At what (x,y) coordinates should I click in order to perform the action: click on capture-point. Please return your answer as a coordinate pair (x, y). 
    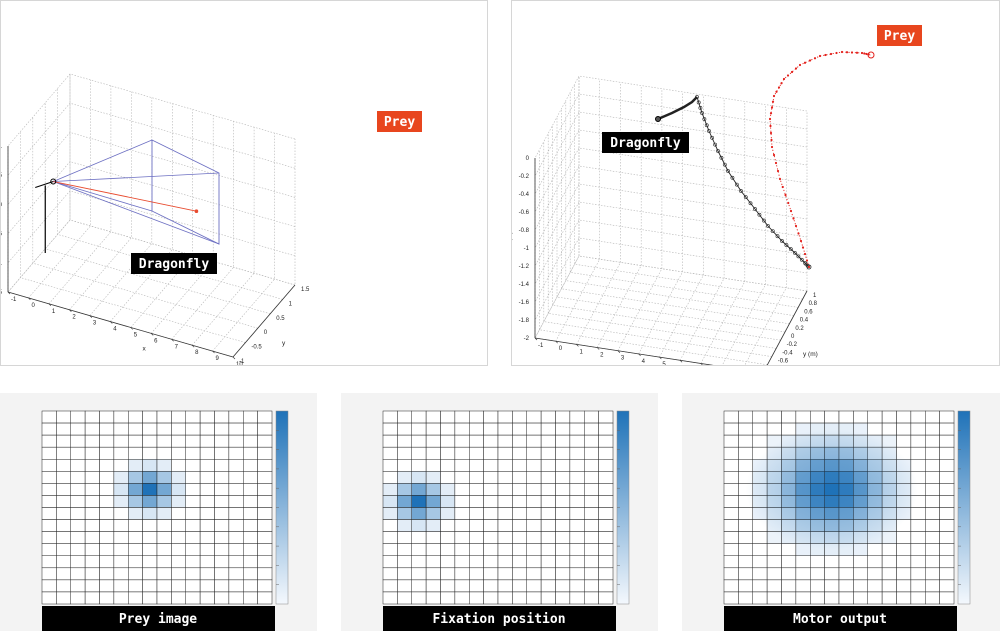
    Looking at the image, I should click on (809, 267).